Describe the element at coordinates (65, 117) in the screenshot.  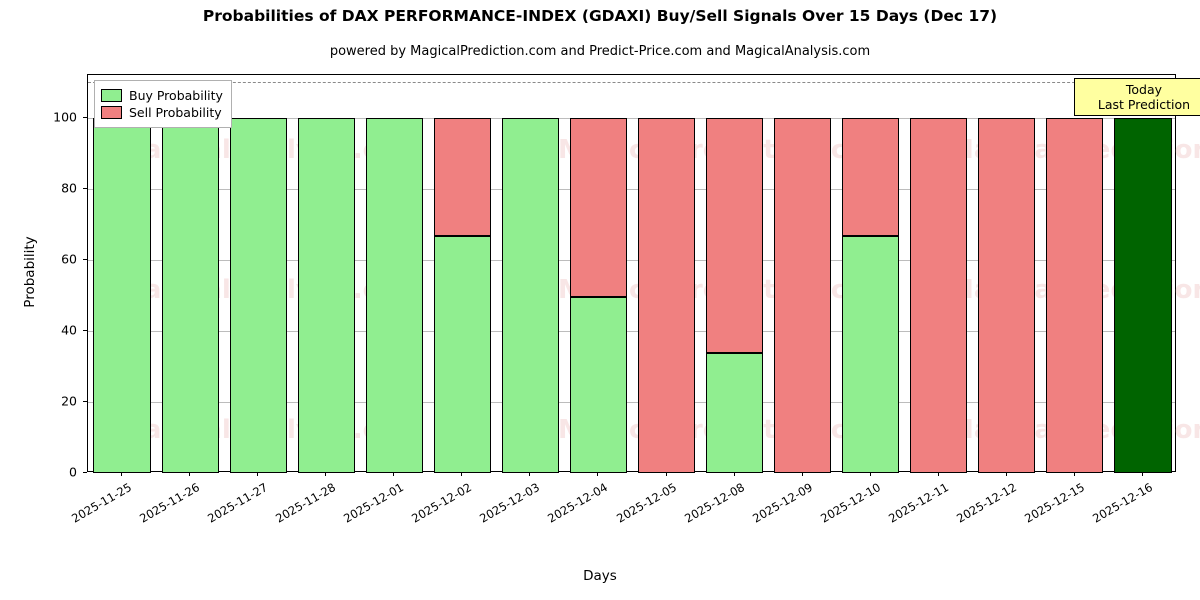
I see `y-tick-label: 100` at that location.